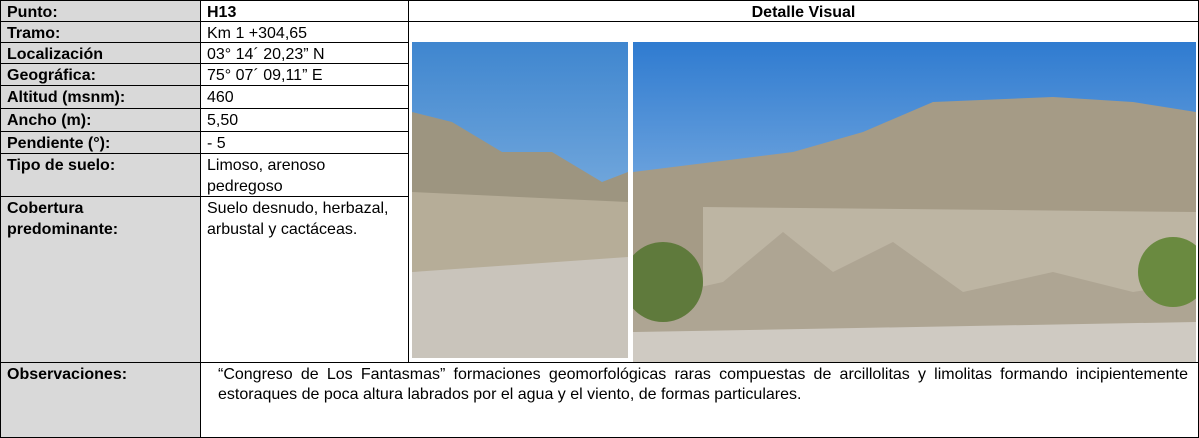  What do you see at coordinates (304, 11) in the screenshot?
I see `header-value: H13` at bounding box center [304, 11].